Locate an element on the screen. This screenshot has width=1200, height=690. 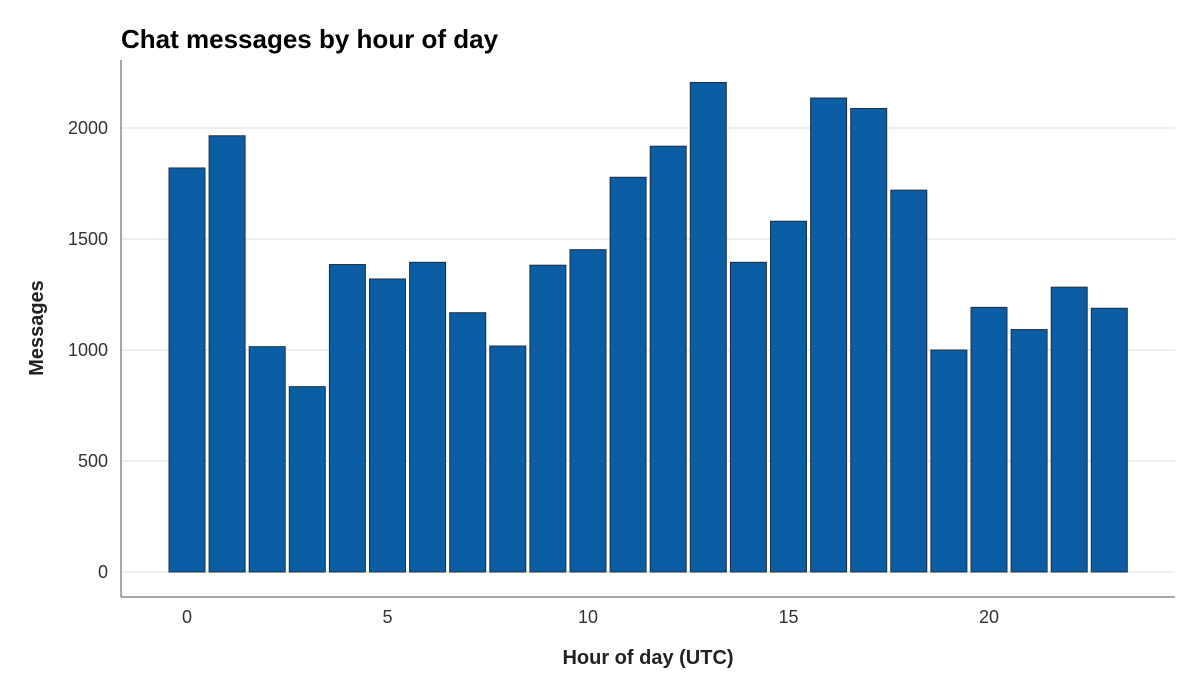
y-tick-labels: 0 500 1000 1500 2000 is located at coordinates (88, 350).